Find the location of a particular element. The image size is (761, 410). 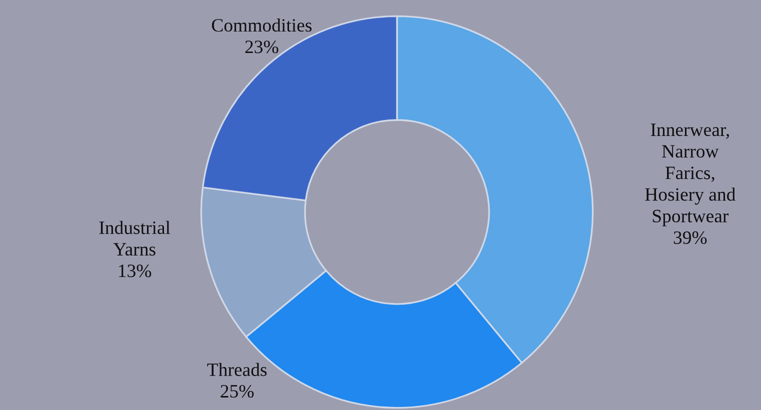

data-label: 25% is located at coordinates (237, 391).